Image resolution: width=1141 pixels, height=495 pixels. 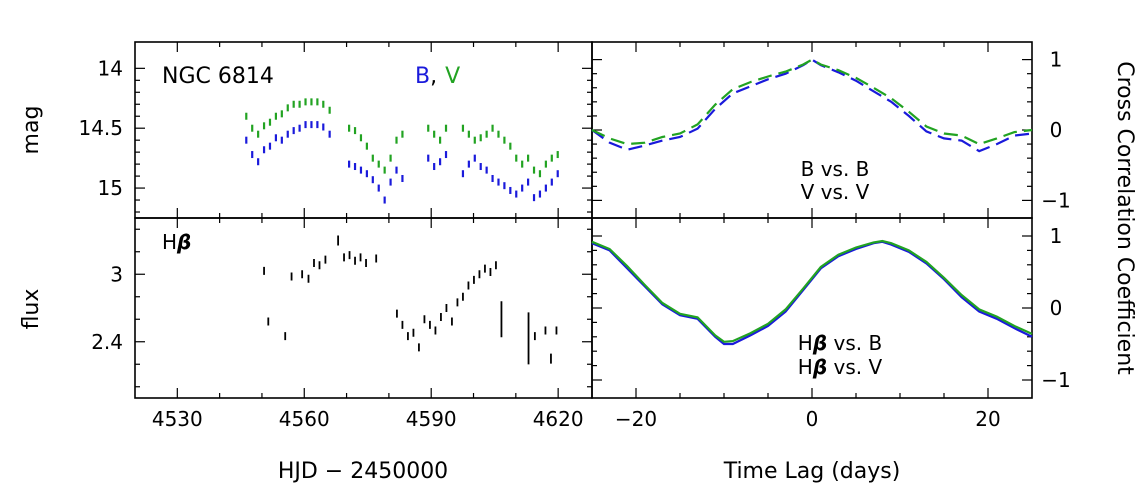 I want to click on legend-v: V, so click(x=452, y=76).